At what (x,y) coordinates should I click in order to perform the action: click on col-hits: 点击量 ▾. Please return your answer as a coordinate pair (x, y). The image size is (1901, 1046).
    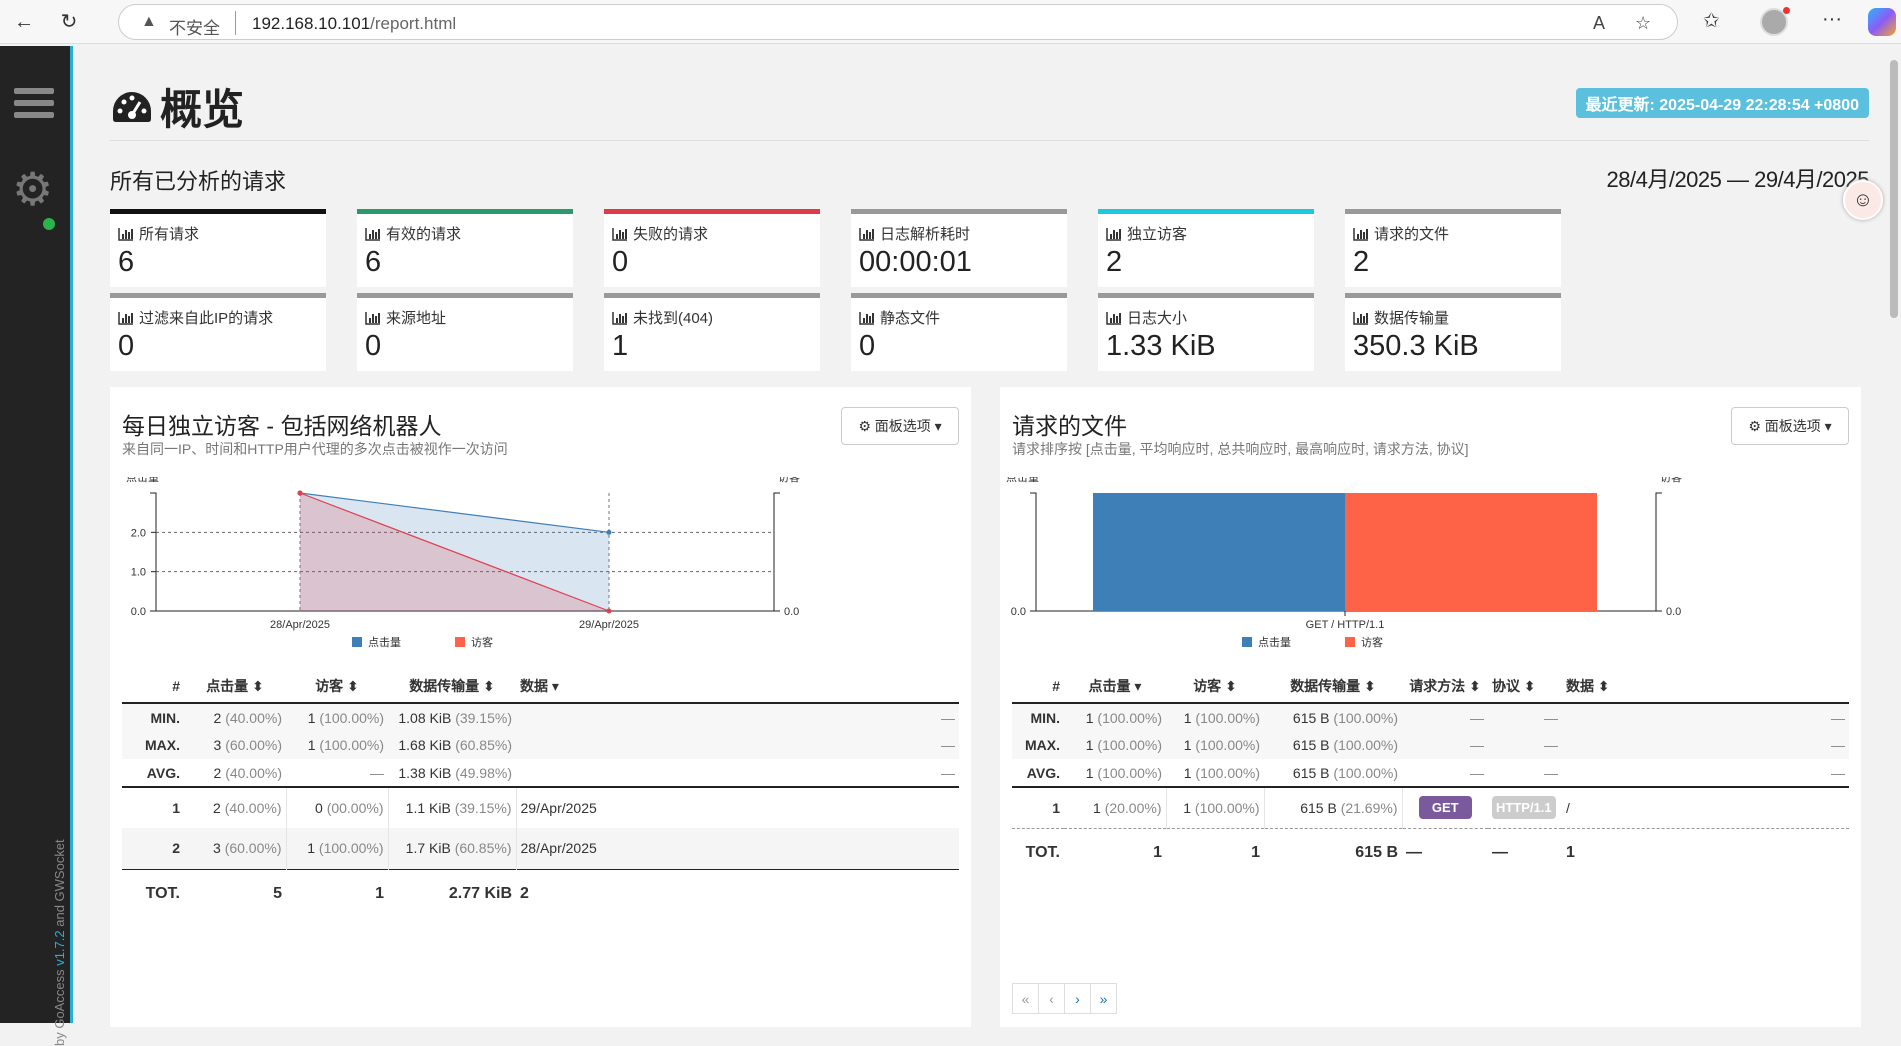
    Looking at the image, I should click on (1115, 686).